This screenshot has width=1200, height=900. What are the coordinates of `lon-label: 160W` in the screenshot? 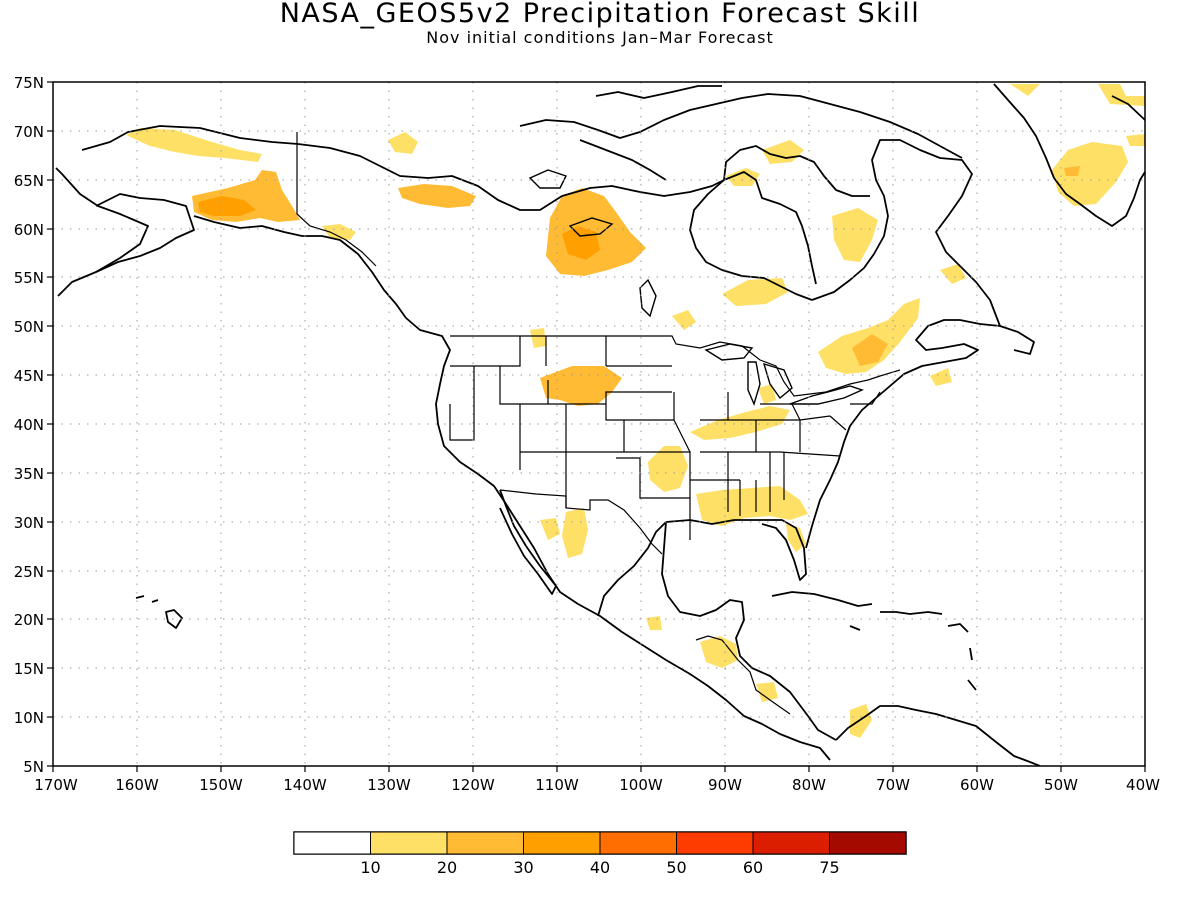 It's located at (137, 785).